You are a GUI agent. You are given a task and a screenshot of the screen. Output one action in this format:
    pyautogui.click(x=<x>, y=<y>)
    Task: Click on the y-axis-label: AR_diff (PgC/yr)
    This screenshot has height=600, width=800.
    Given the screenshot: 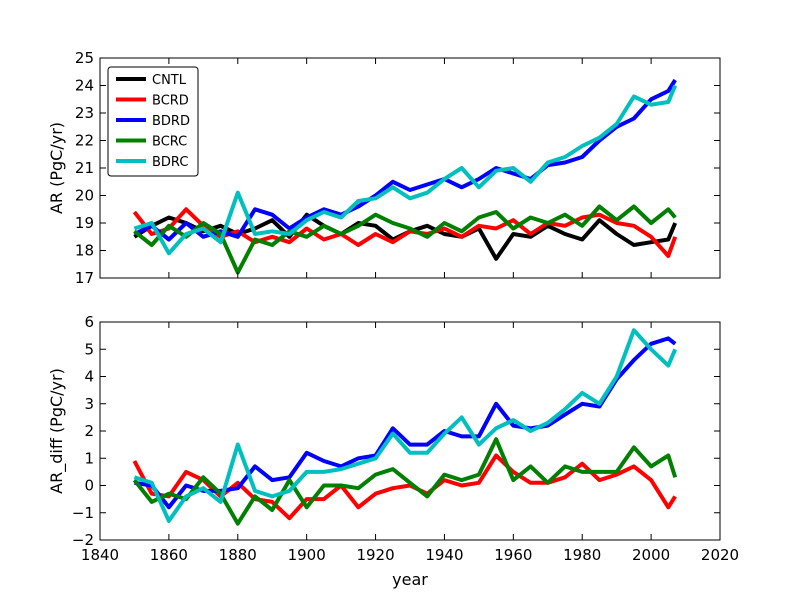 What is the action you would take?
    pyautogui.click(x=57, y=431)
    